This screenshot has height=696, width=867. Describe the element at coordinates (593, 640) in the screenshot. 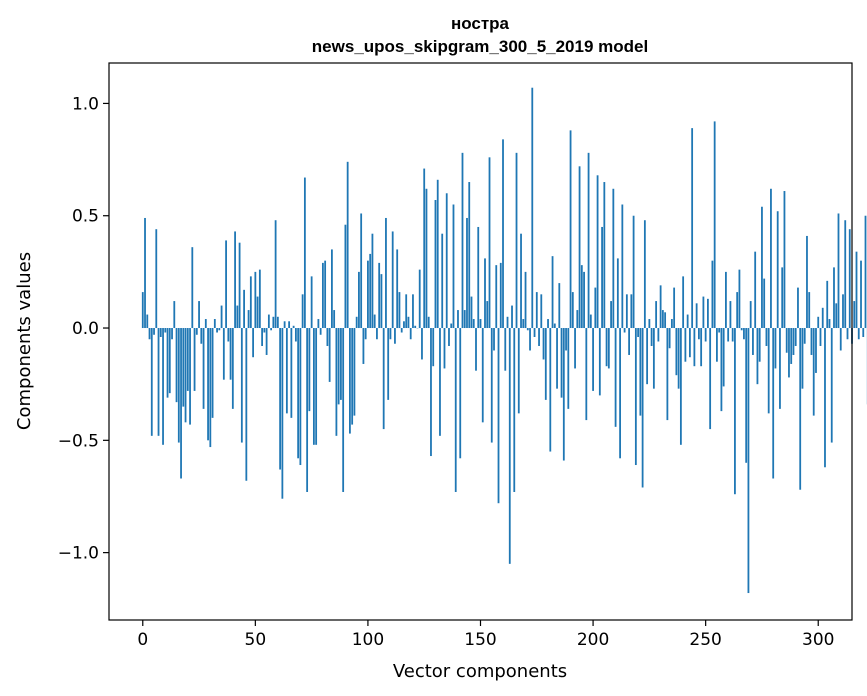

I see `x-tick-label: 200` at that location.